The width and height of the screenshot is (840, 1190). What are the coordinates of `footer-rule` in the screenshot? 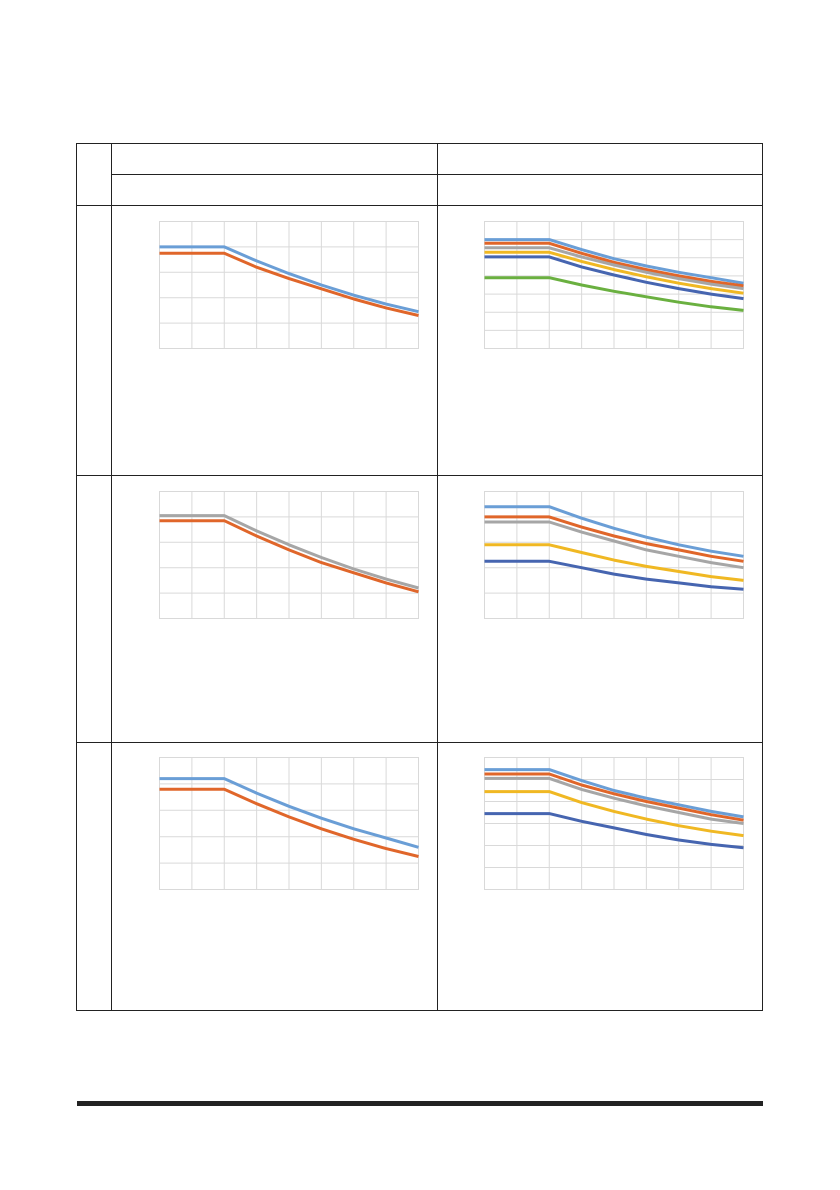 It's located at (420, 1103).